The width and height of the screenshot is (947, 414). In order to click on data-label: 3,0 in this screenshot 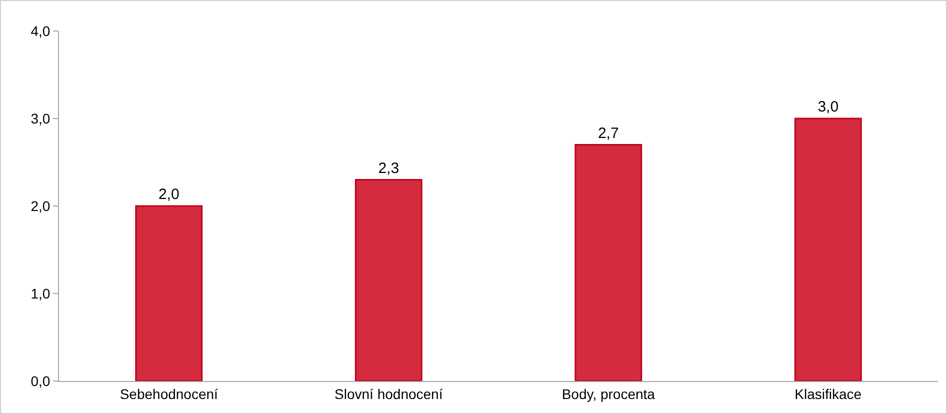, I will do `click(828, 107)`.